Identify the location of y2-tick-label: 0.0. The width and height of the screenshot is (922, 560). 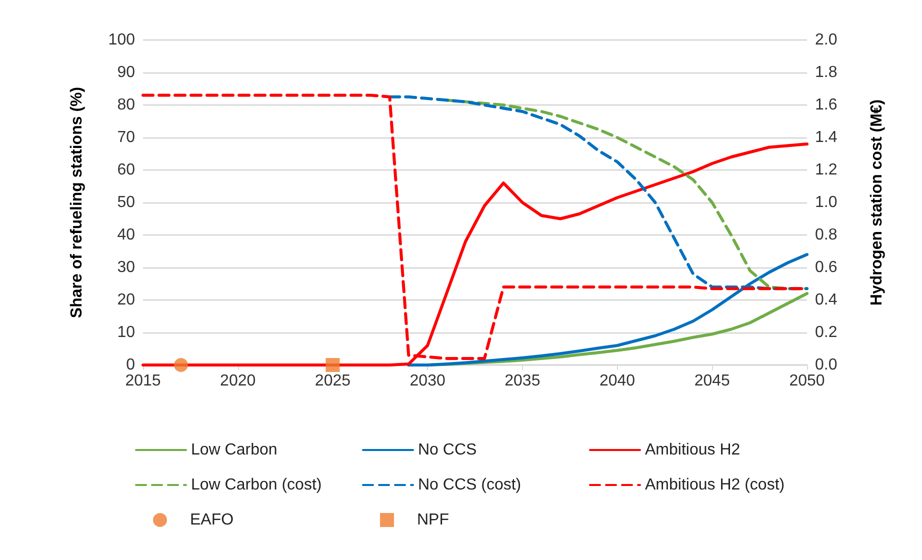
(826, 365).